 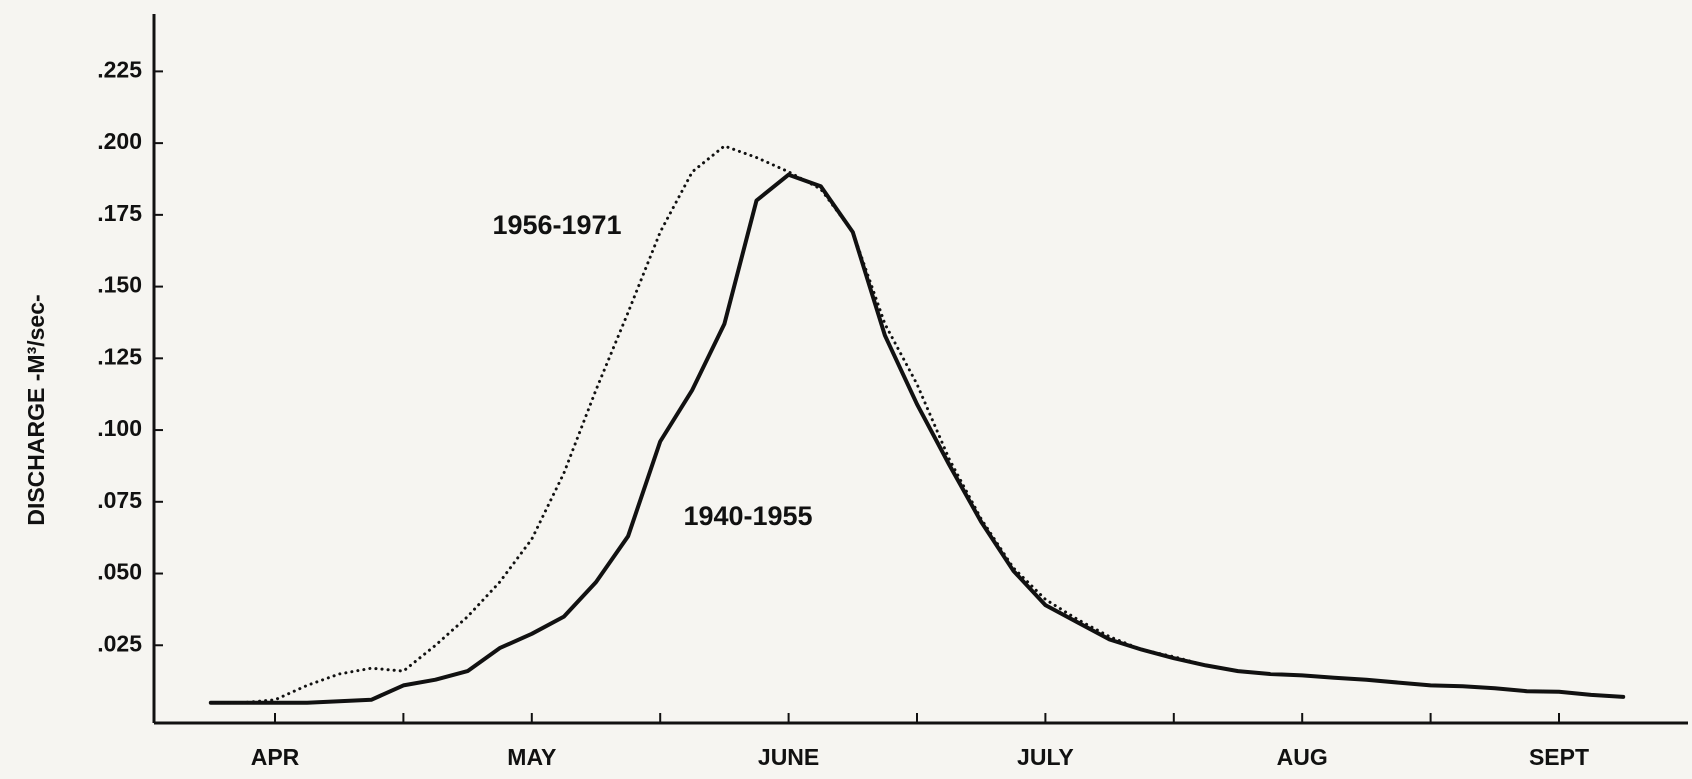 What do you see at coordinates (1045, 757) in the screenshot?
I see `x-tick-label: JULY` at bounding box center [1045, 757].